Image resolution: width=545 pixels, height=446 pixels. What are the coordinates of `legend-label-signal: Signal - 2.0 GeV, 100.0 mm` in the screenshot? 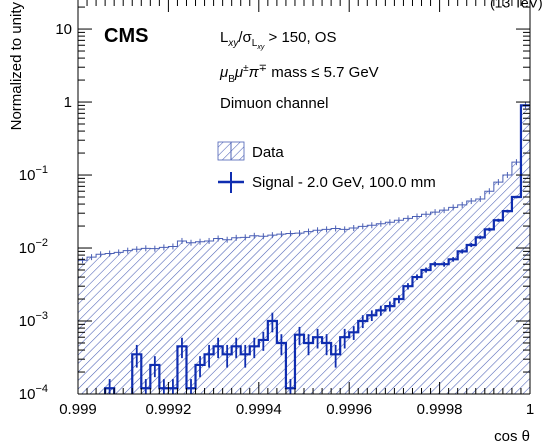 It's located at (344, 182).